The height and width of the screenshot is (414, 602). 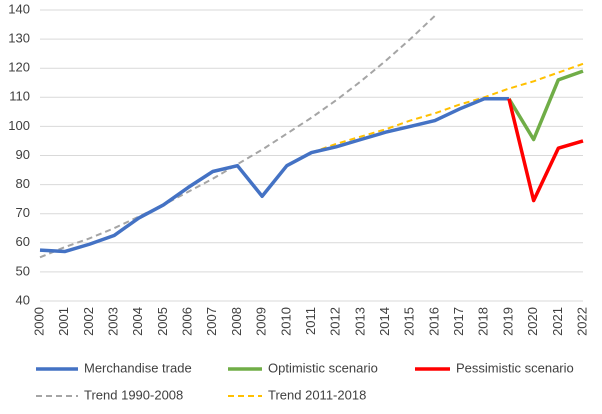 I want to click on x-tick-label: 2013, so click(x=359, y=321).